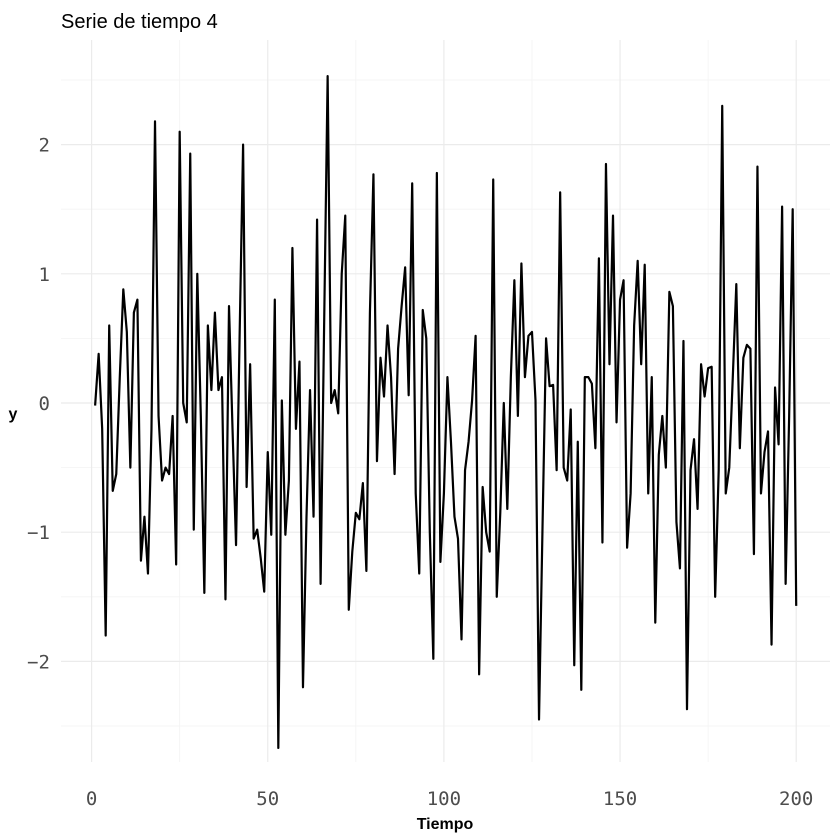 This screenshot has width=840, height=840. Describe the element at coordinates (38, 533) in the screenshot. I see `y-tick-label: −1` at that location.